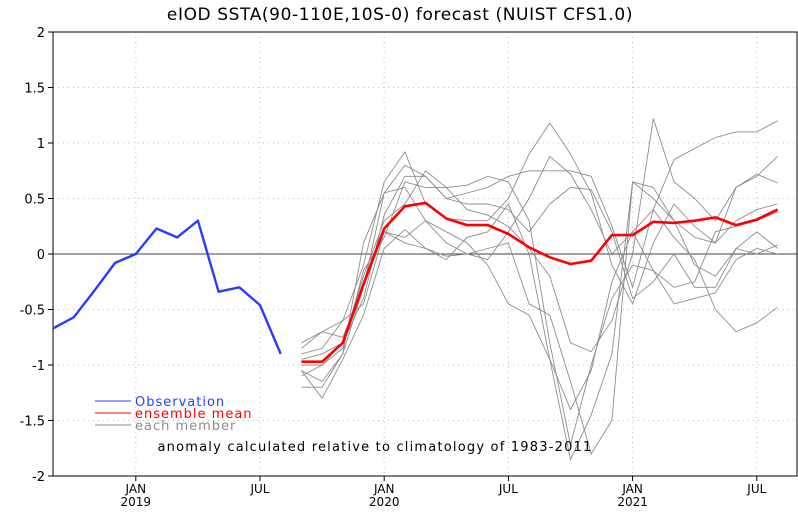 The image size is (798, 512). Describe the element at coordinates (41, 33) in the screenshot. I see `y-tick-label: 2` at that location.